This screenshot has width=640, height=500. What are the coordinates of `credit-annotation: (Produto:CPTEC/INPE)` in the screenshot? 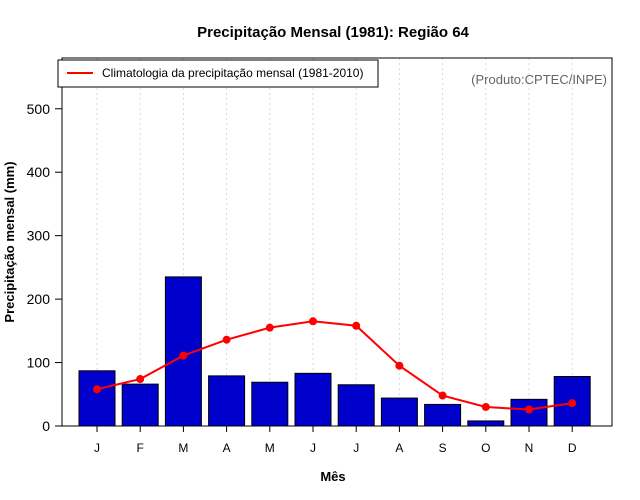 It's located at (539, 79).